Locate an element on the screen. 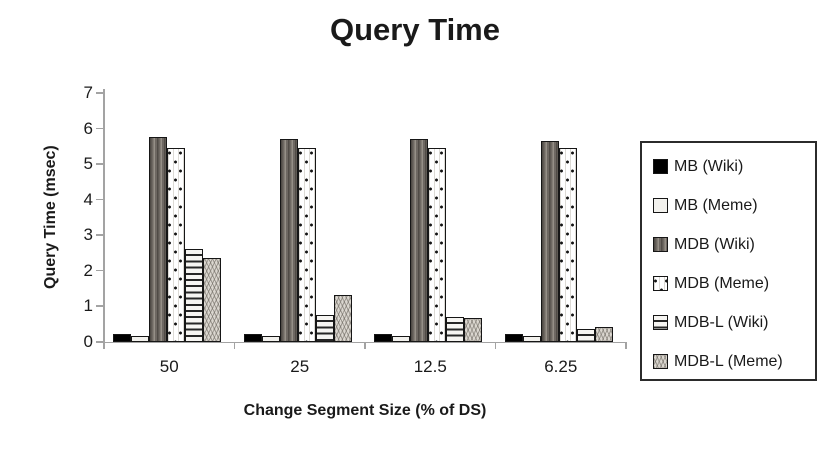 This screenshot has height=460, width=830. y-axis-line is located at coordinates (104, 218).